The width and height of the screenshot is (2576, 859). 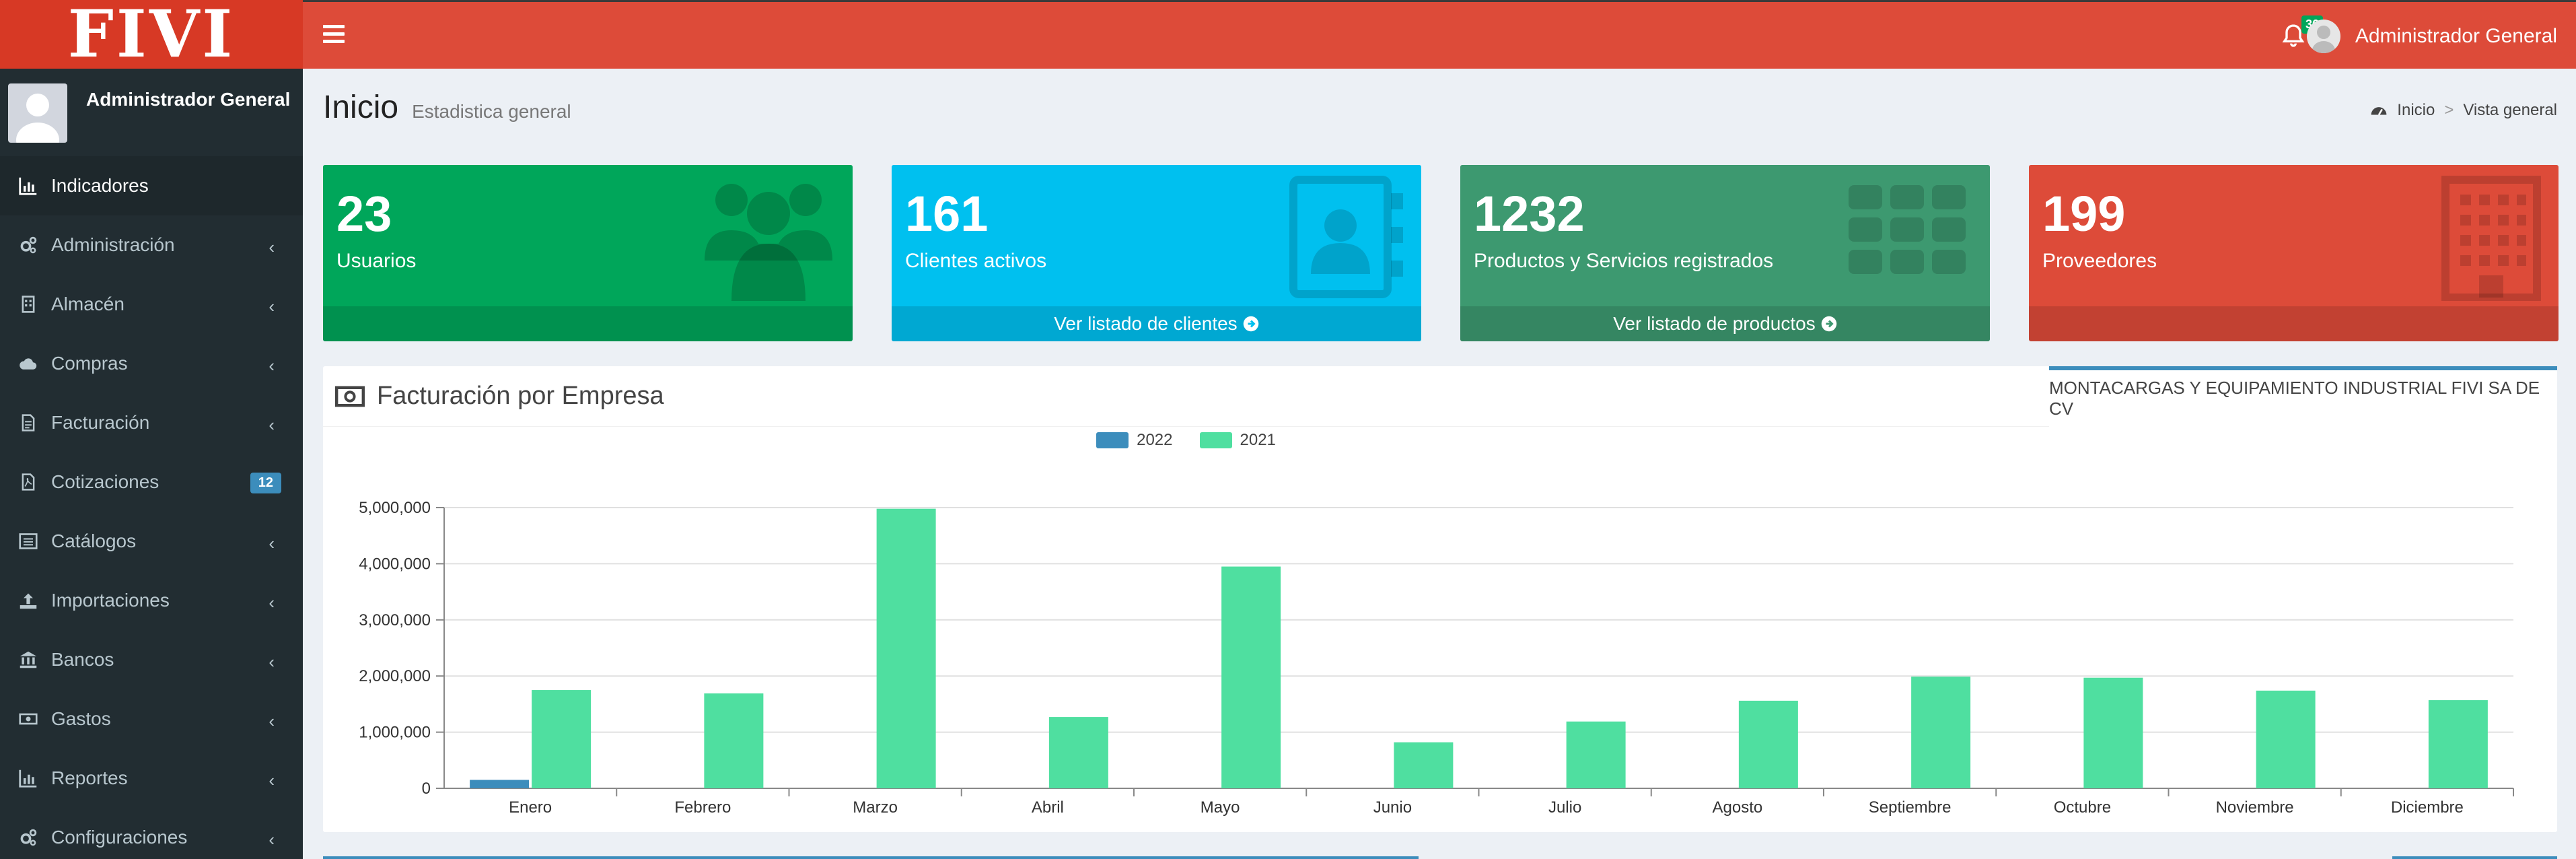 What do you see at coordinates (2456, 36) in the screenshot?
I see `user-menu-name: Administrador General` at bounding box center [2456, 36].